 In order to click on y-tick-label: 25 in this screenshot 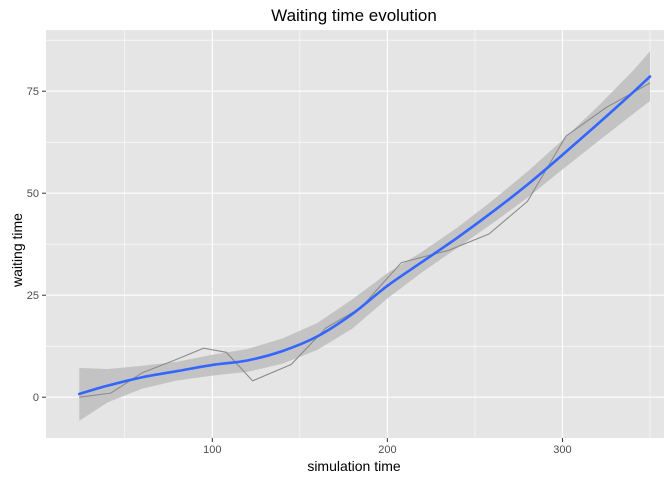, I will do `click(33, 296)`.